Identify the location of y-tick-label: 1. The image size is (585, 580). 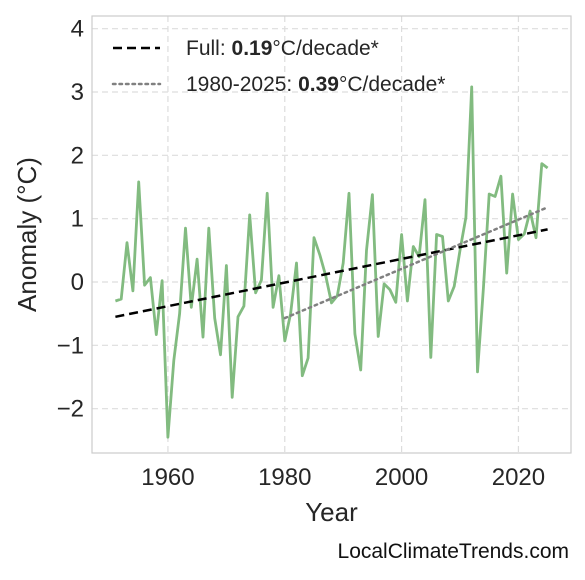
(77, 219).